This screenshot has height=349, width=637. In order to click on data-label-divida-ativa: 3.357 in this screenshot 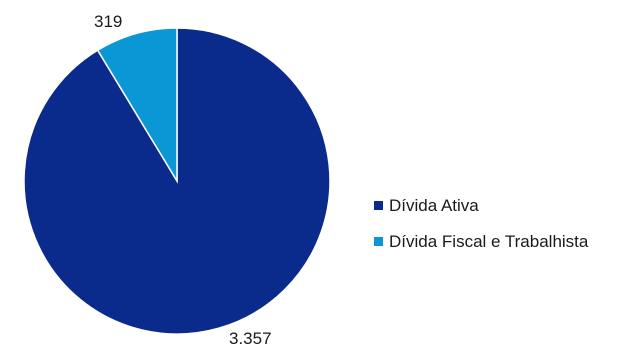, I will do `click(250, 338)`.